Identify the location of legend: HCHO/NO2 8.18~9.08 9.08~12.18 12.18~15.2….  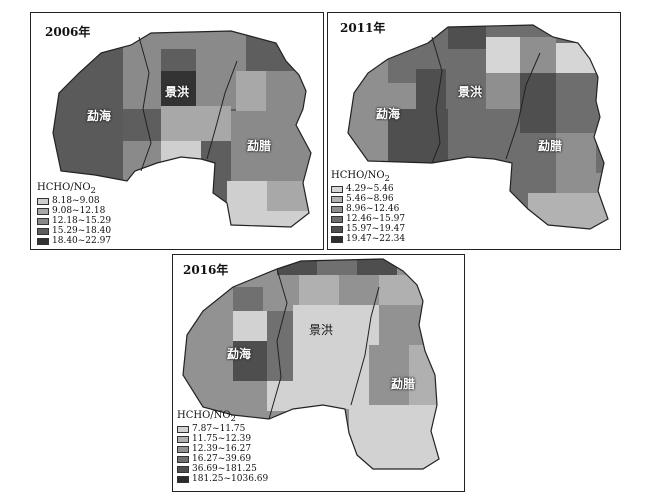
(74, 214).